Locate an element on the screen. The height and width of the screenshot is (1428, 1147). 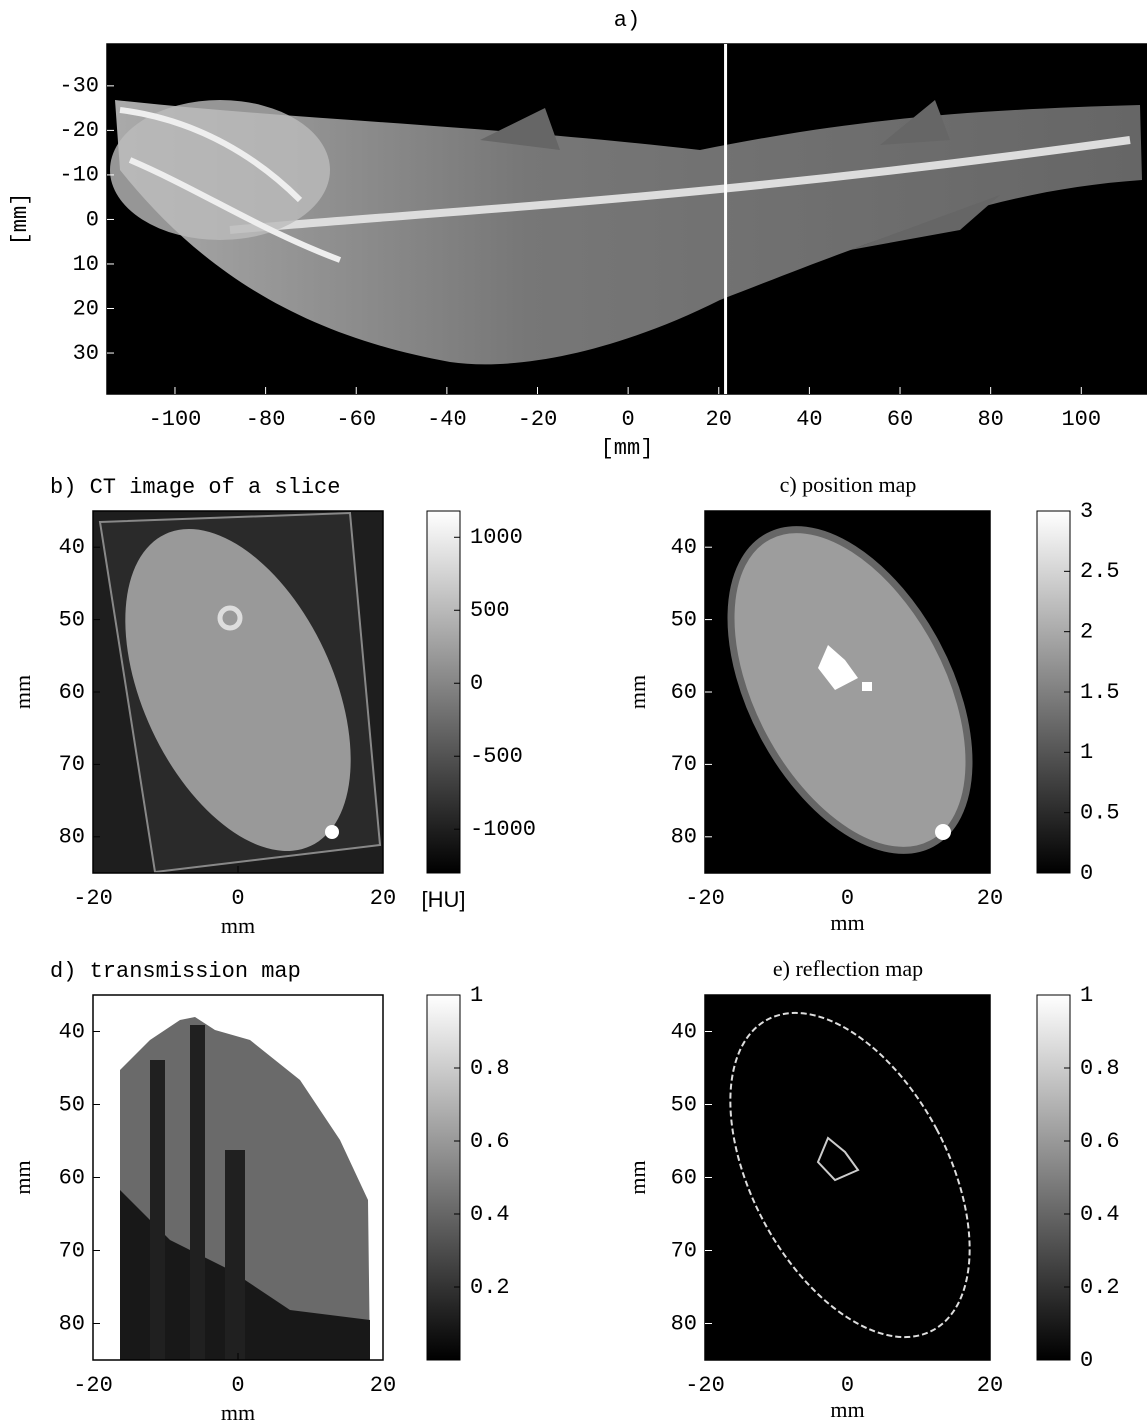
y-tick-label: 30 is located at coordinates (86, 353).